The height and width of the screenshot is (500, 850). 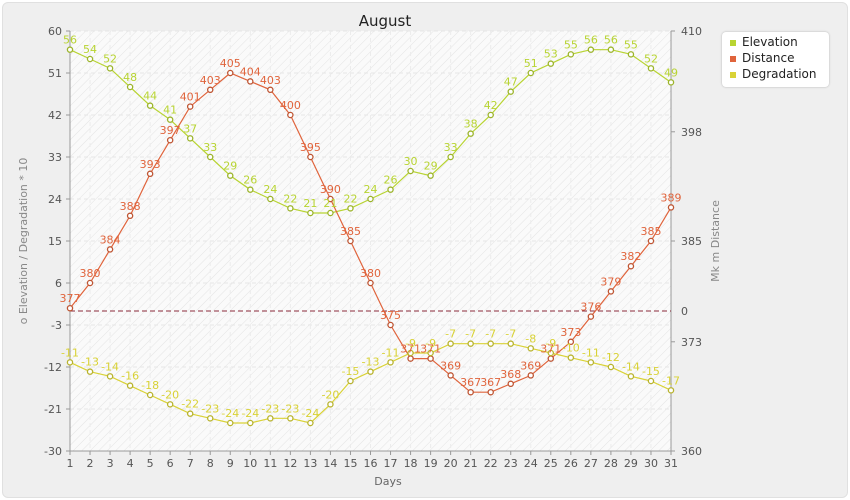 I want to click on x-tick-label: 25, so click(x=551, y=463).